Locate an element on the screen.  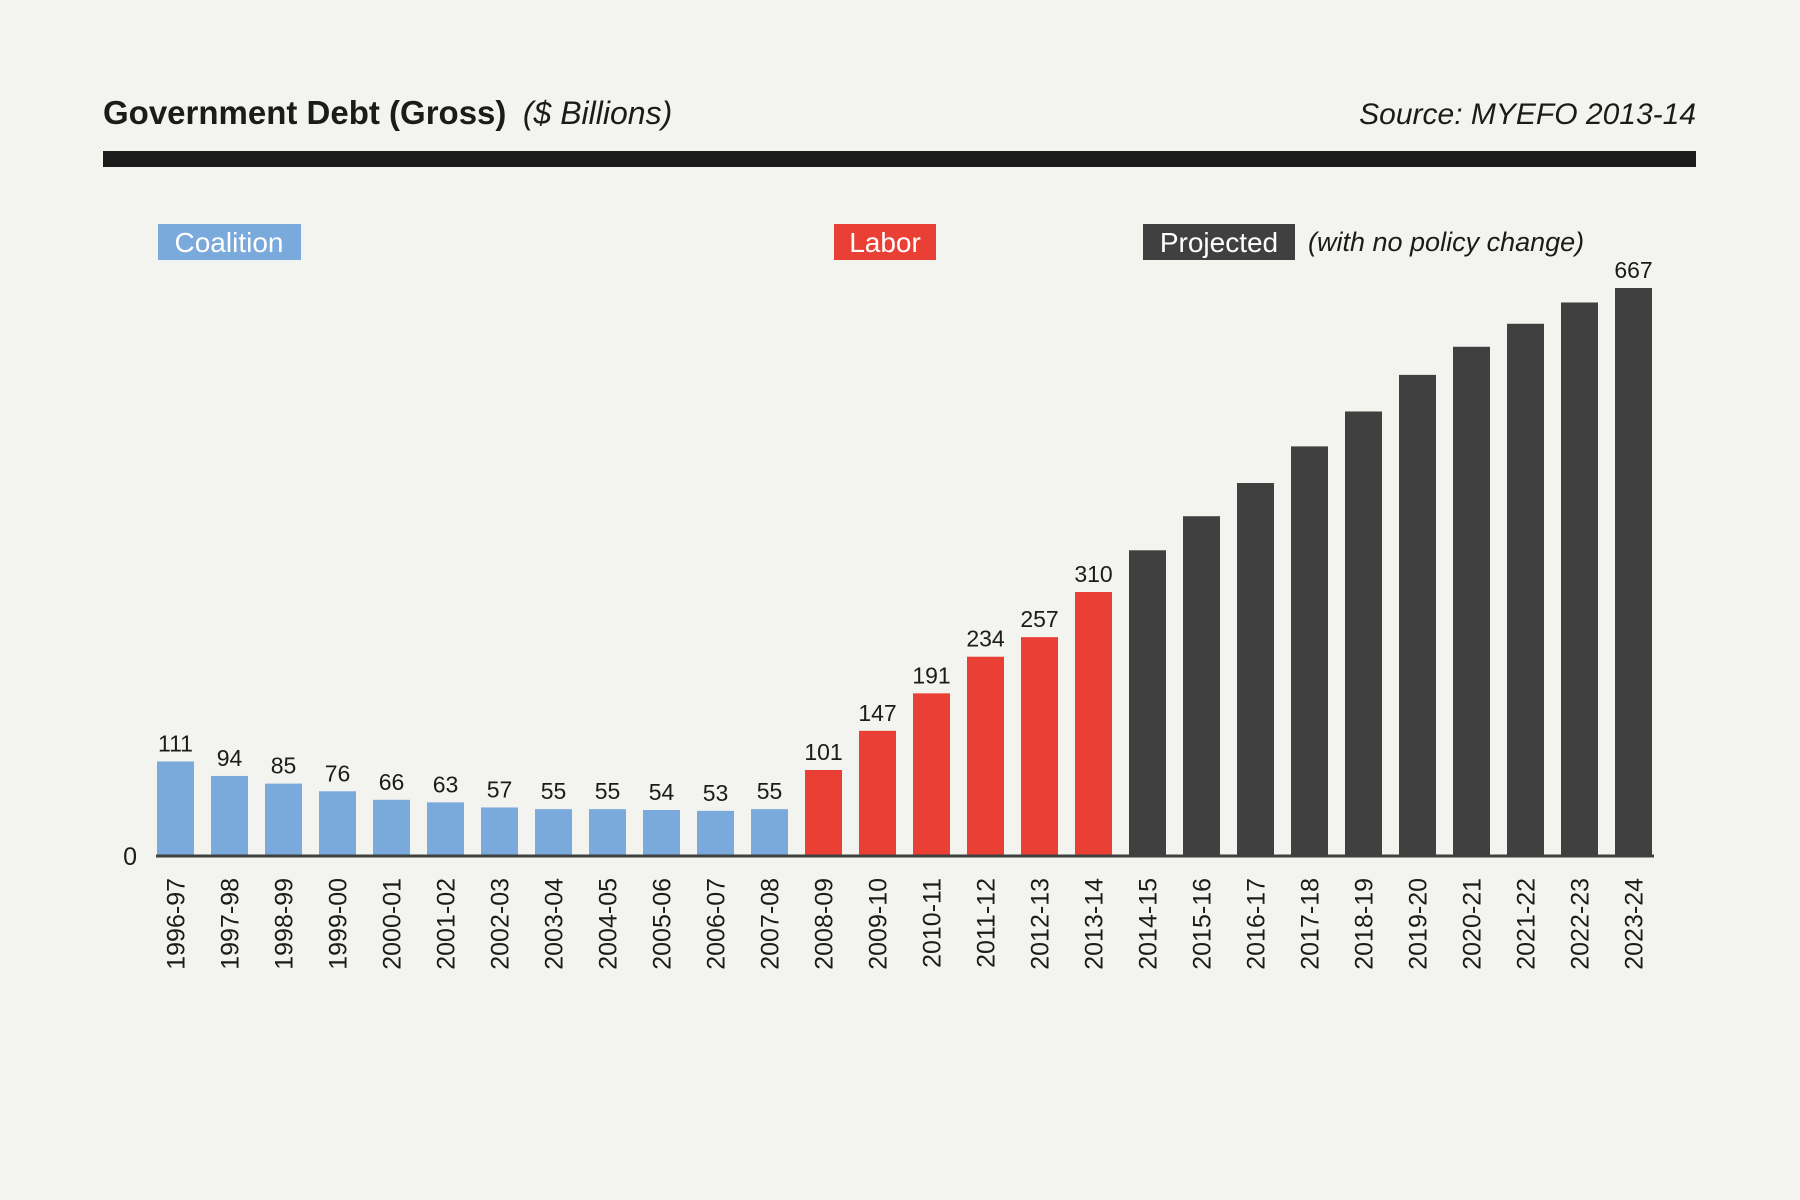
value-label-1997-98: 94 is located at coordinates (230, 758).